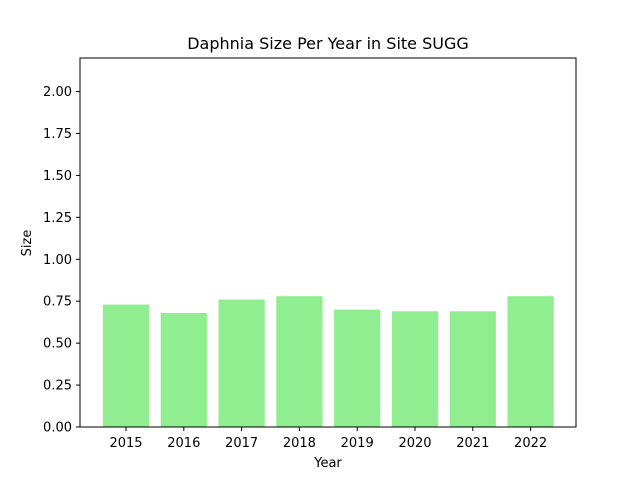  Describe the element at coordinates (183, 369) in the screenshot. I see `bar-2016` at that location.